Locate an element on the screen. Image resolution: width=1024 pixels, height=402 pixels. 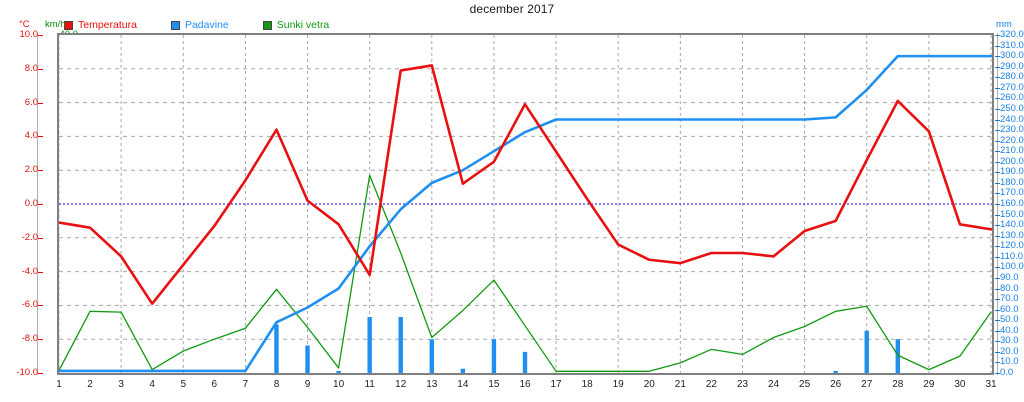
x-axis-tick-label: 28 is located at coordinates (898, 384).